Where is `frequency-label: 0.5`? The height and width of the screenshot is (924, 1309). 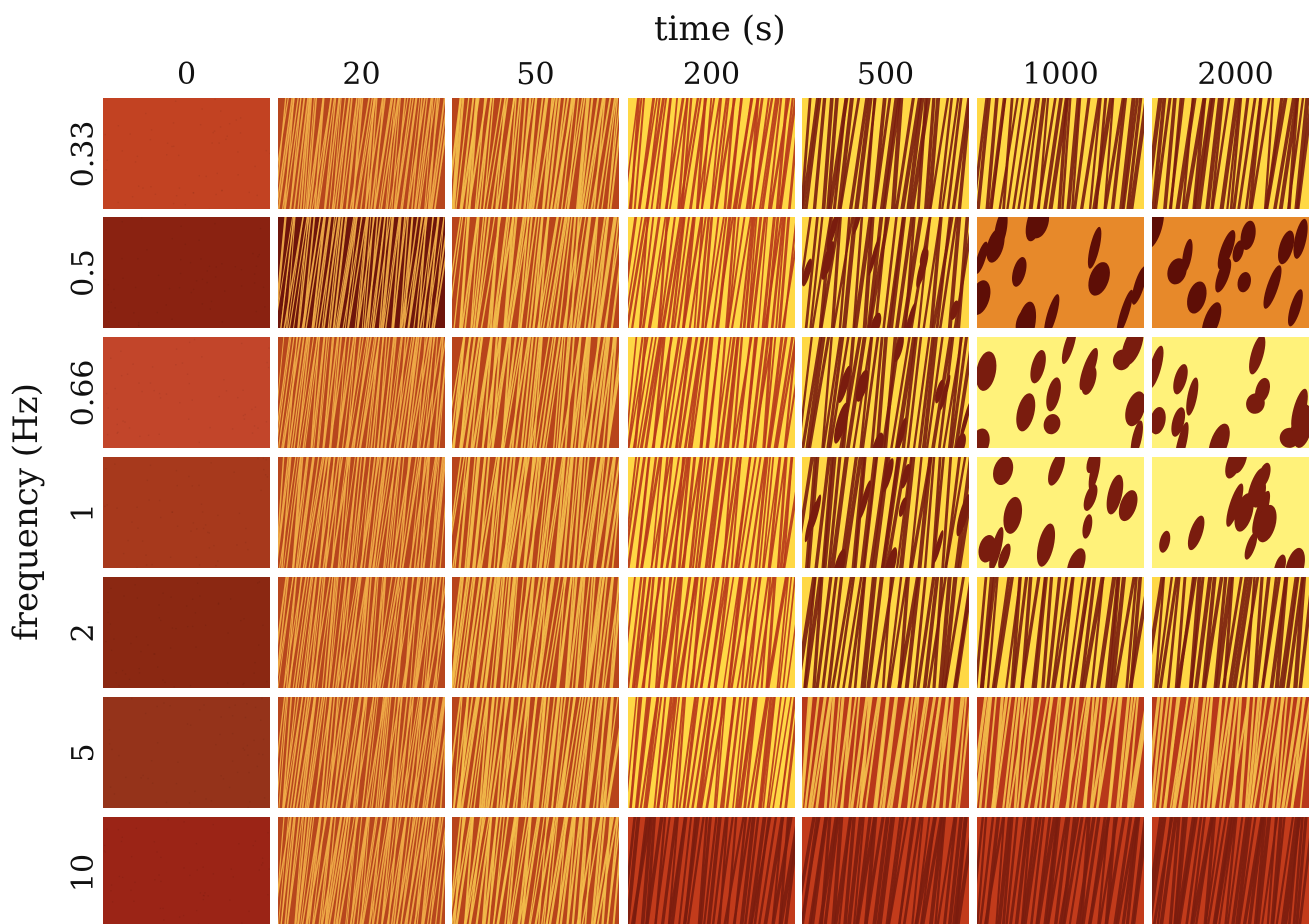
frequency-label: 0.5 is located at coordinates (83, 272).